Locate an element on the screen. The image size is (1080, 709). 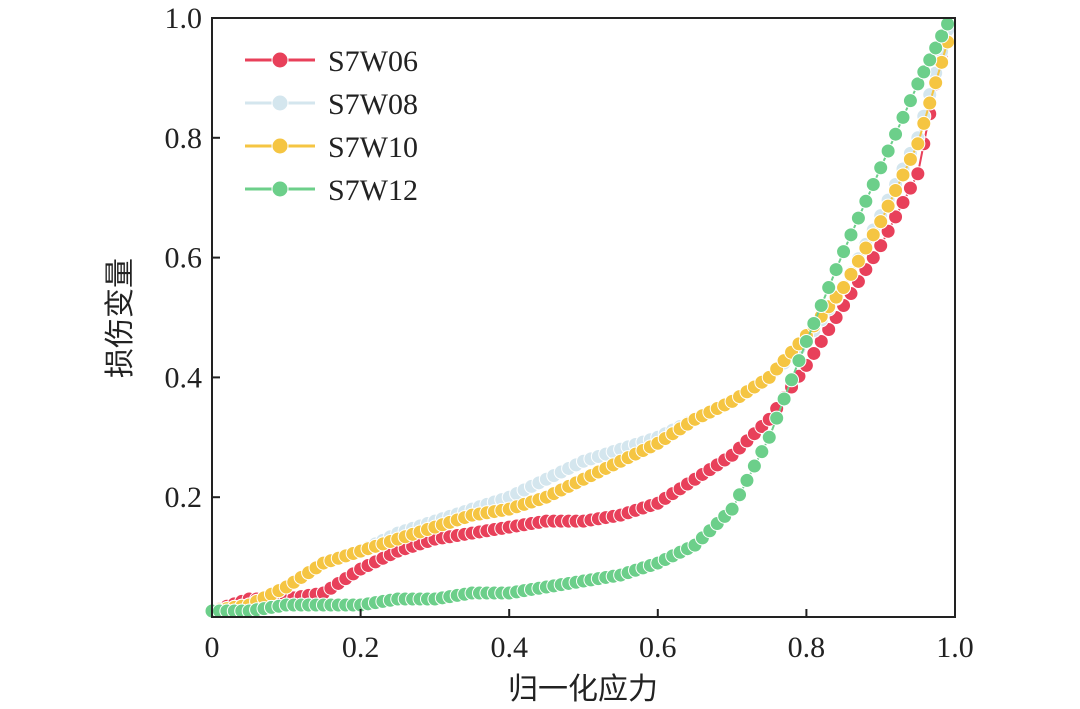
y-tick-label: 0.4 is located at coordinates (184, 377).